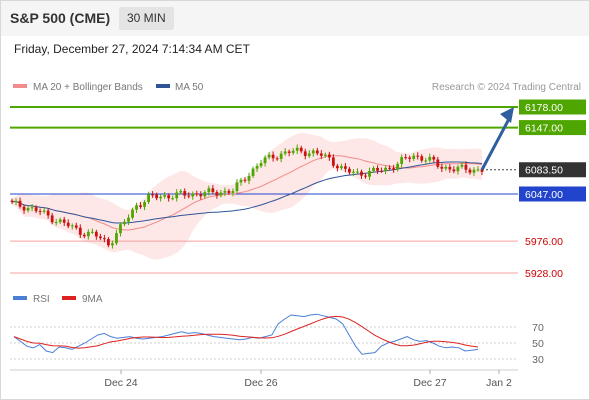  What do you see at coordinates (92, 299) in the screenshot?
I see `rsi-ma-legend-label: 9MA` at bounding box center [92, 299].